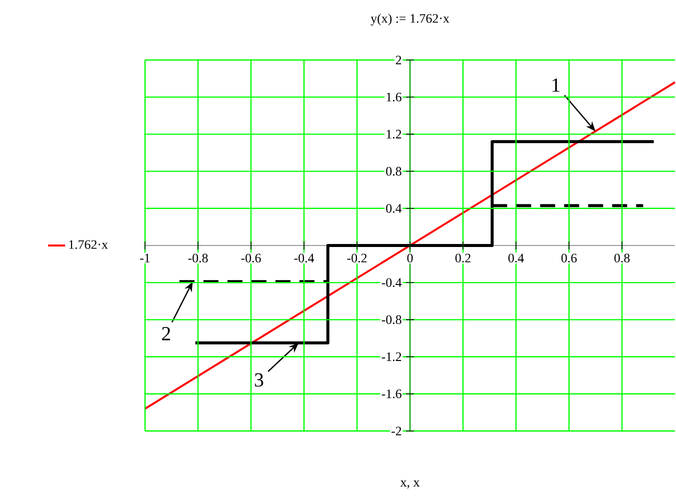 This screenshot has height=500, width=676. Describe the element at coordinates (394, 208) in the screenshot. I see `y-tick-label: 0.4` at that location.